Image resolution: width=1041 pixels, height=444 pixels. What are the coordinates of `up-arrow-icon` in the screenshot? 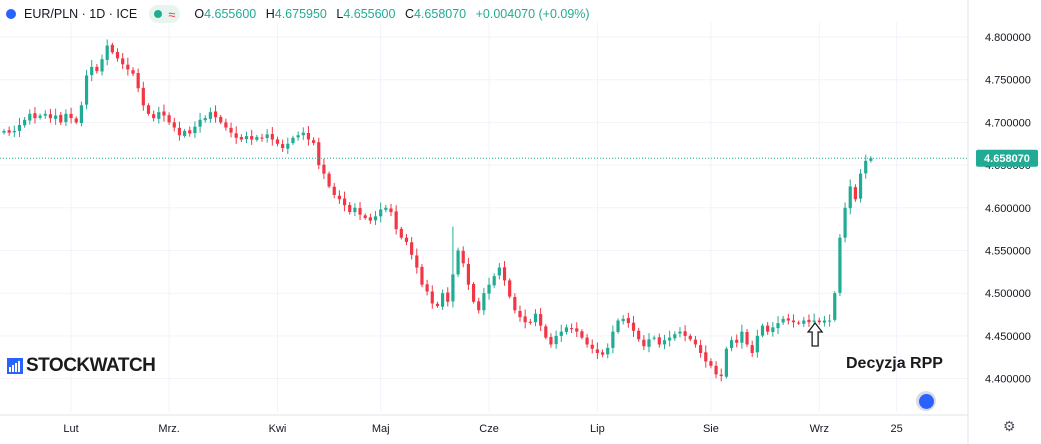 It's located at (815, 334).